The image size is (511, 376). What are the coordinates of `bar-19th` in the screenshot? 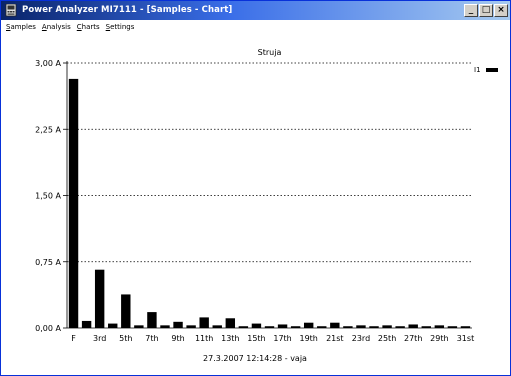 It's located at (308, 325).